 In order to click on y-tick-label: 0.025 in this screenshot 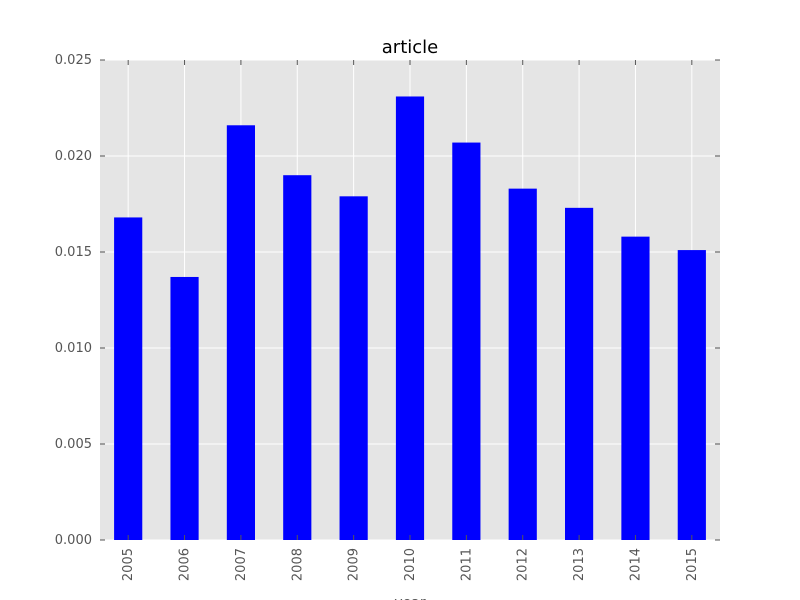, I will do `click(73, 60)`.